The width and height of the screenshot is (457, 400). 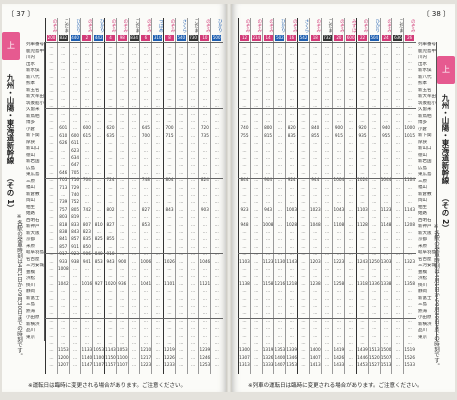 I want to click on station-name: 掛川, so click(x=30, y=285).